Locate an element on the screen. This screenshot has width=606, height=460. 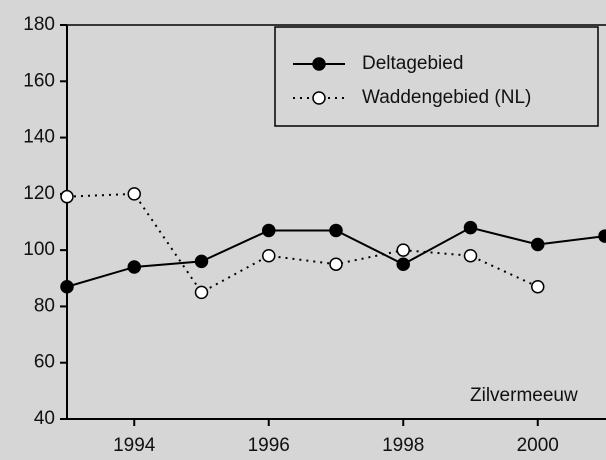
y-tick-label: 80 is located at coordinates (44, 305).